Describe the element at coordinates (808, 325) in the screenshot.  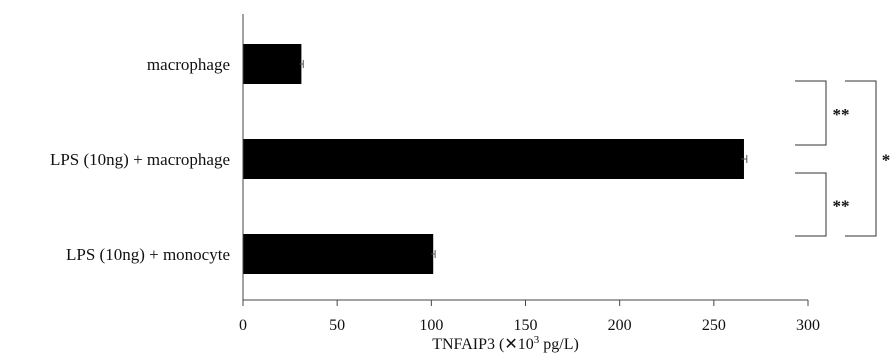
I see `x-tick-label: 300` at that location.